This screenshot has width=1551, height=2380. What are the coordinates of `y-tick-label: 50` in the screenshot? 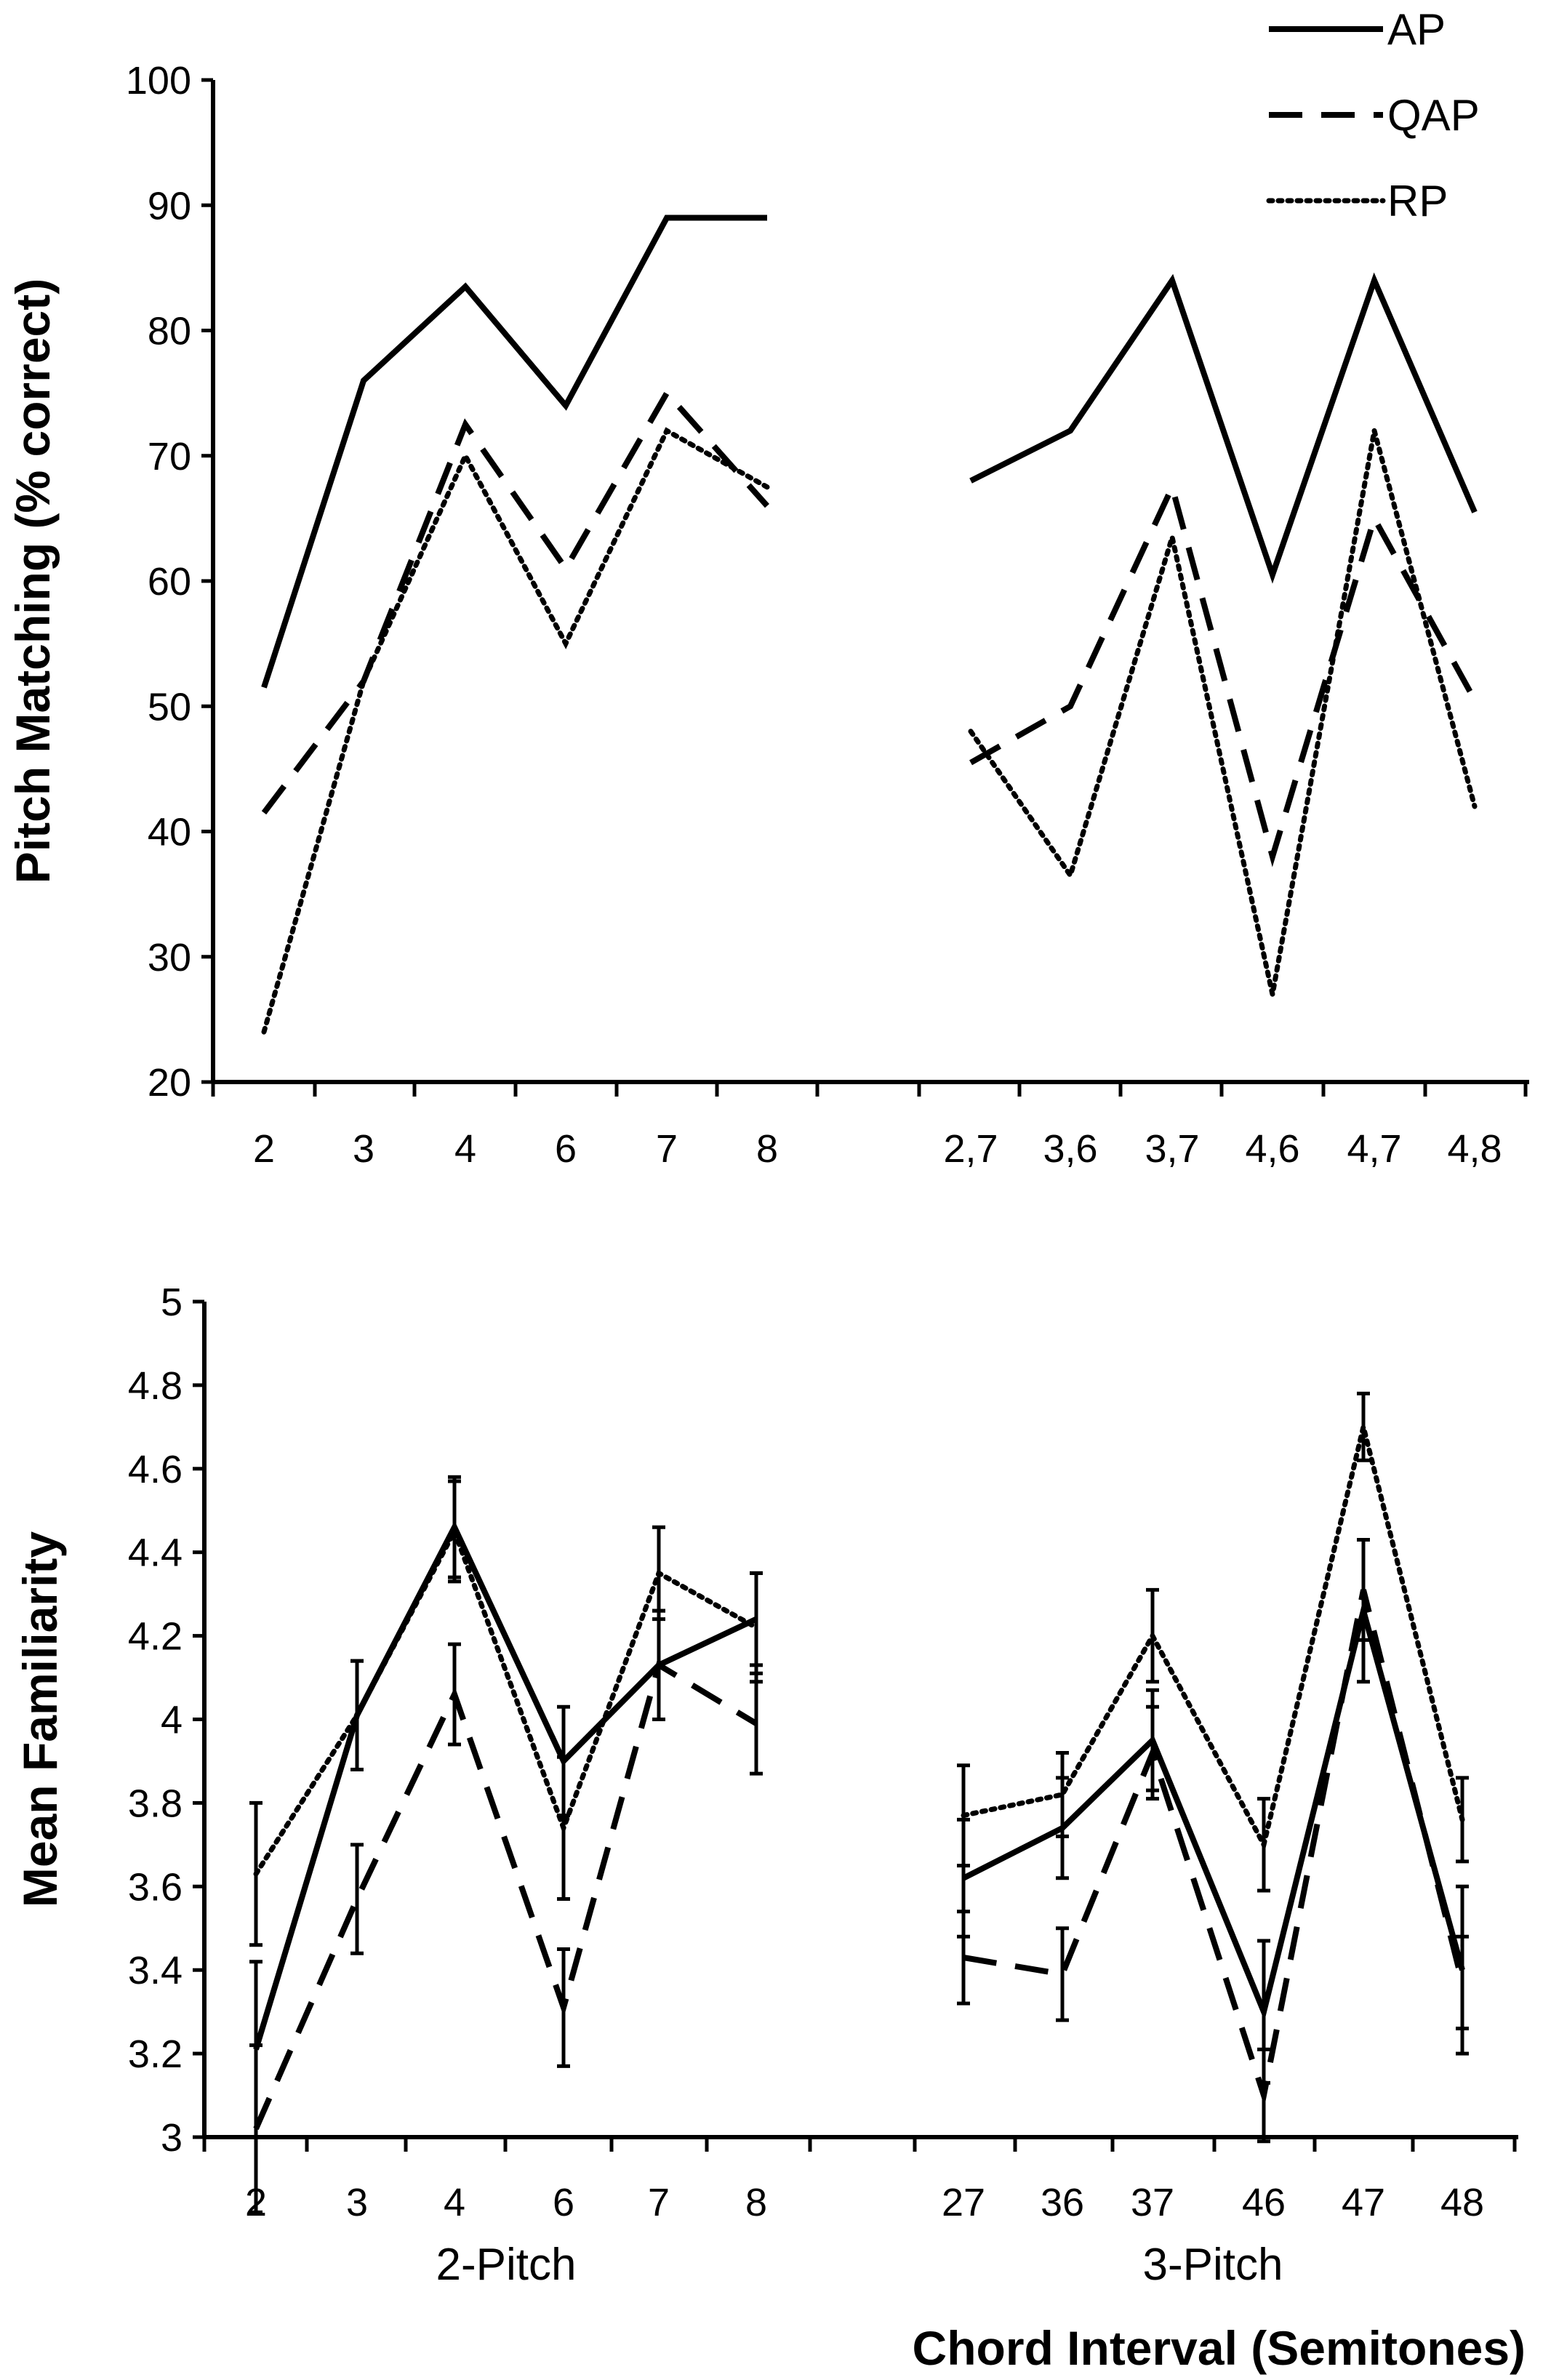 It's located at (169, 707).